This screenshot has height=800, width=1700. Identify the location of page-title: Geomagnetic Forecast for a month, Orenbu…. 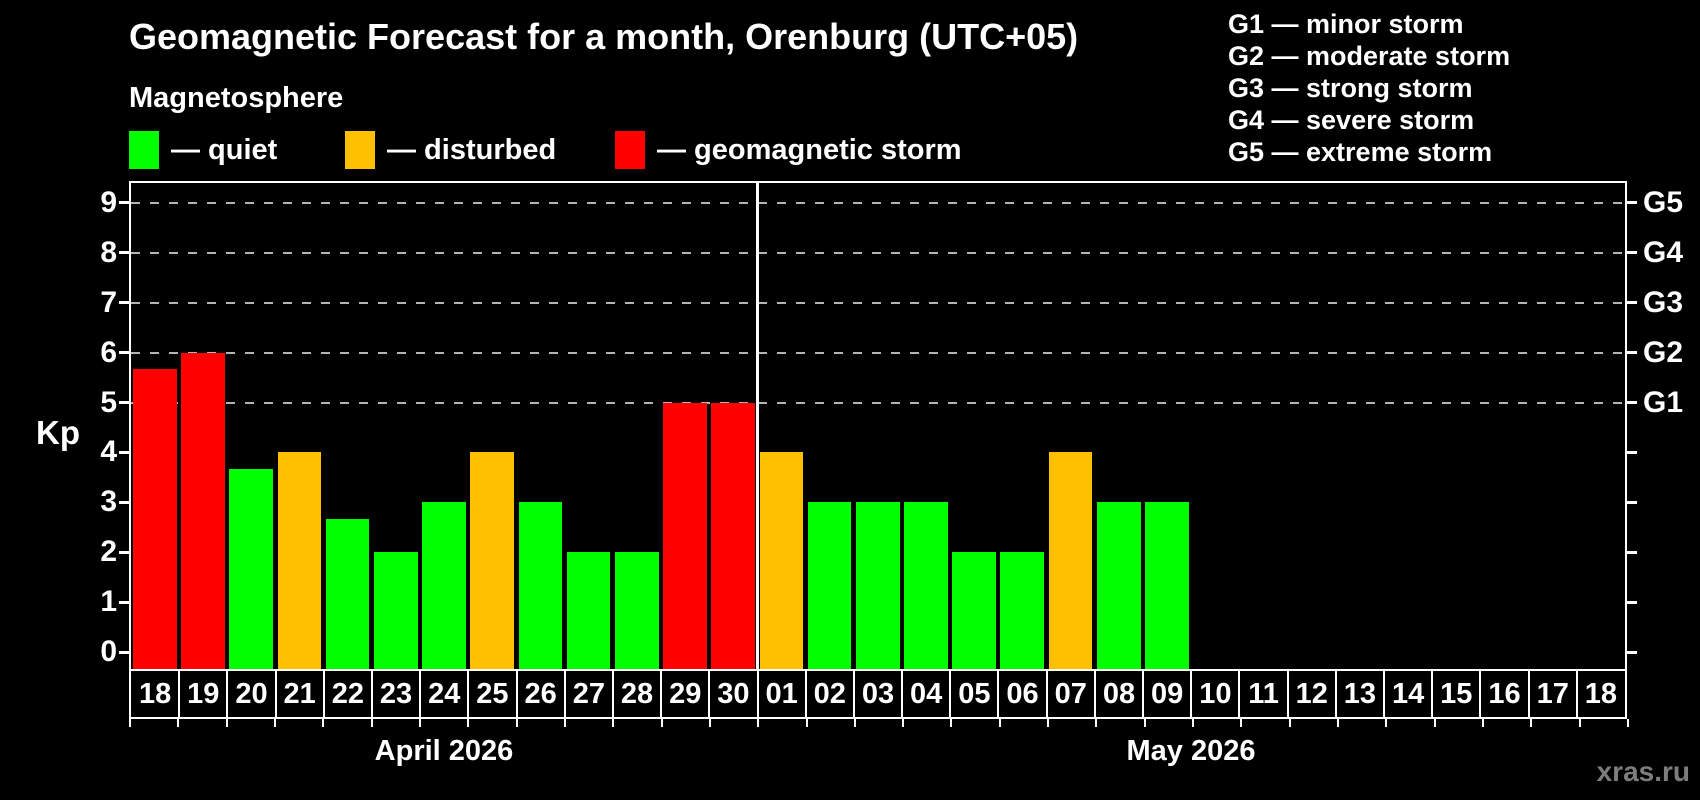
(604, 36).